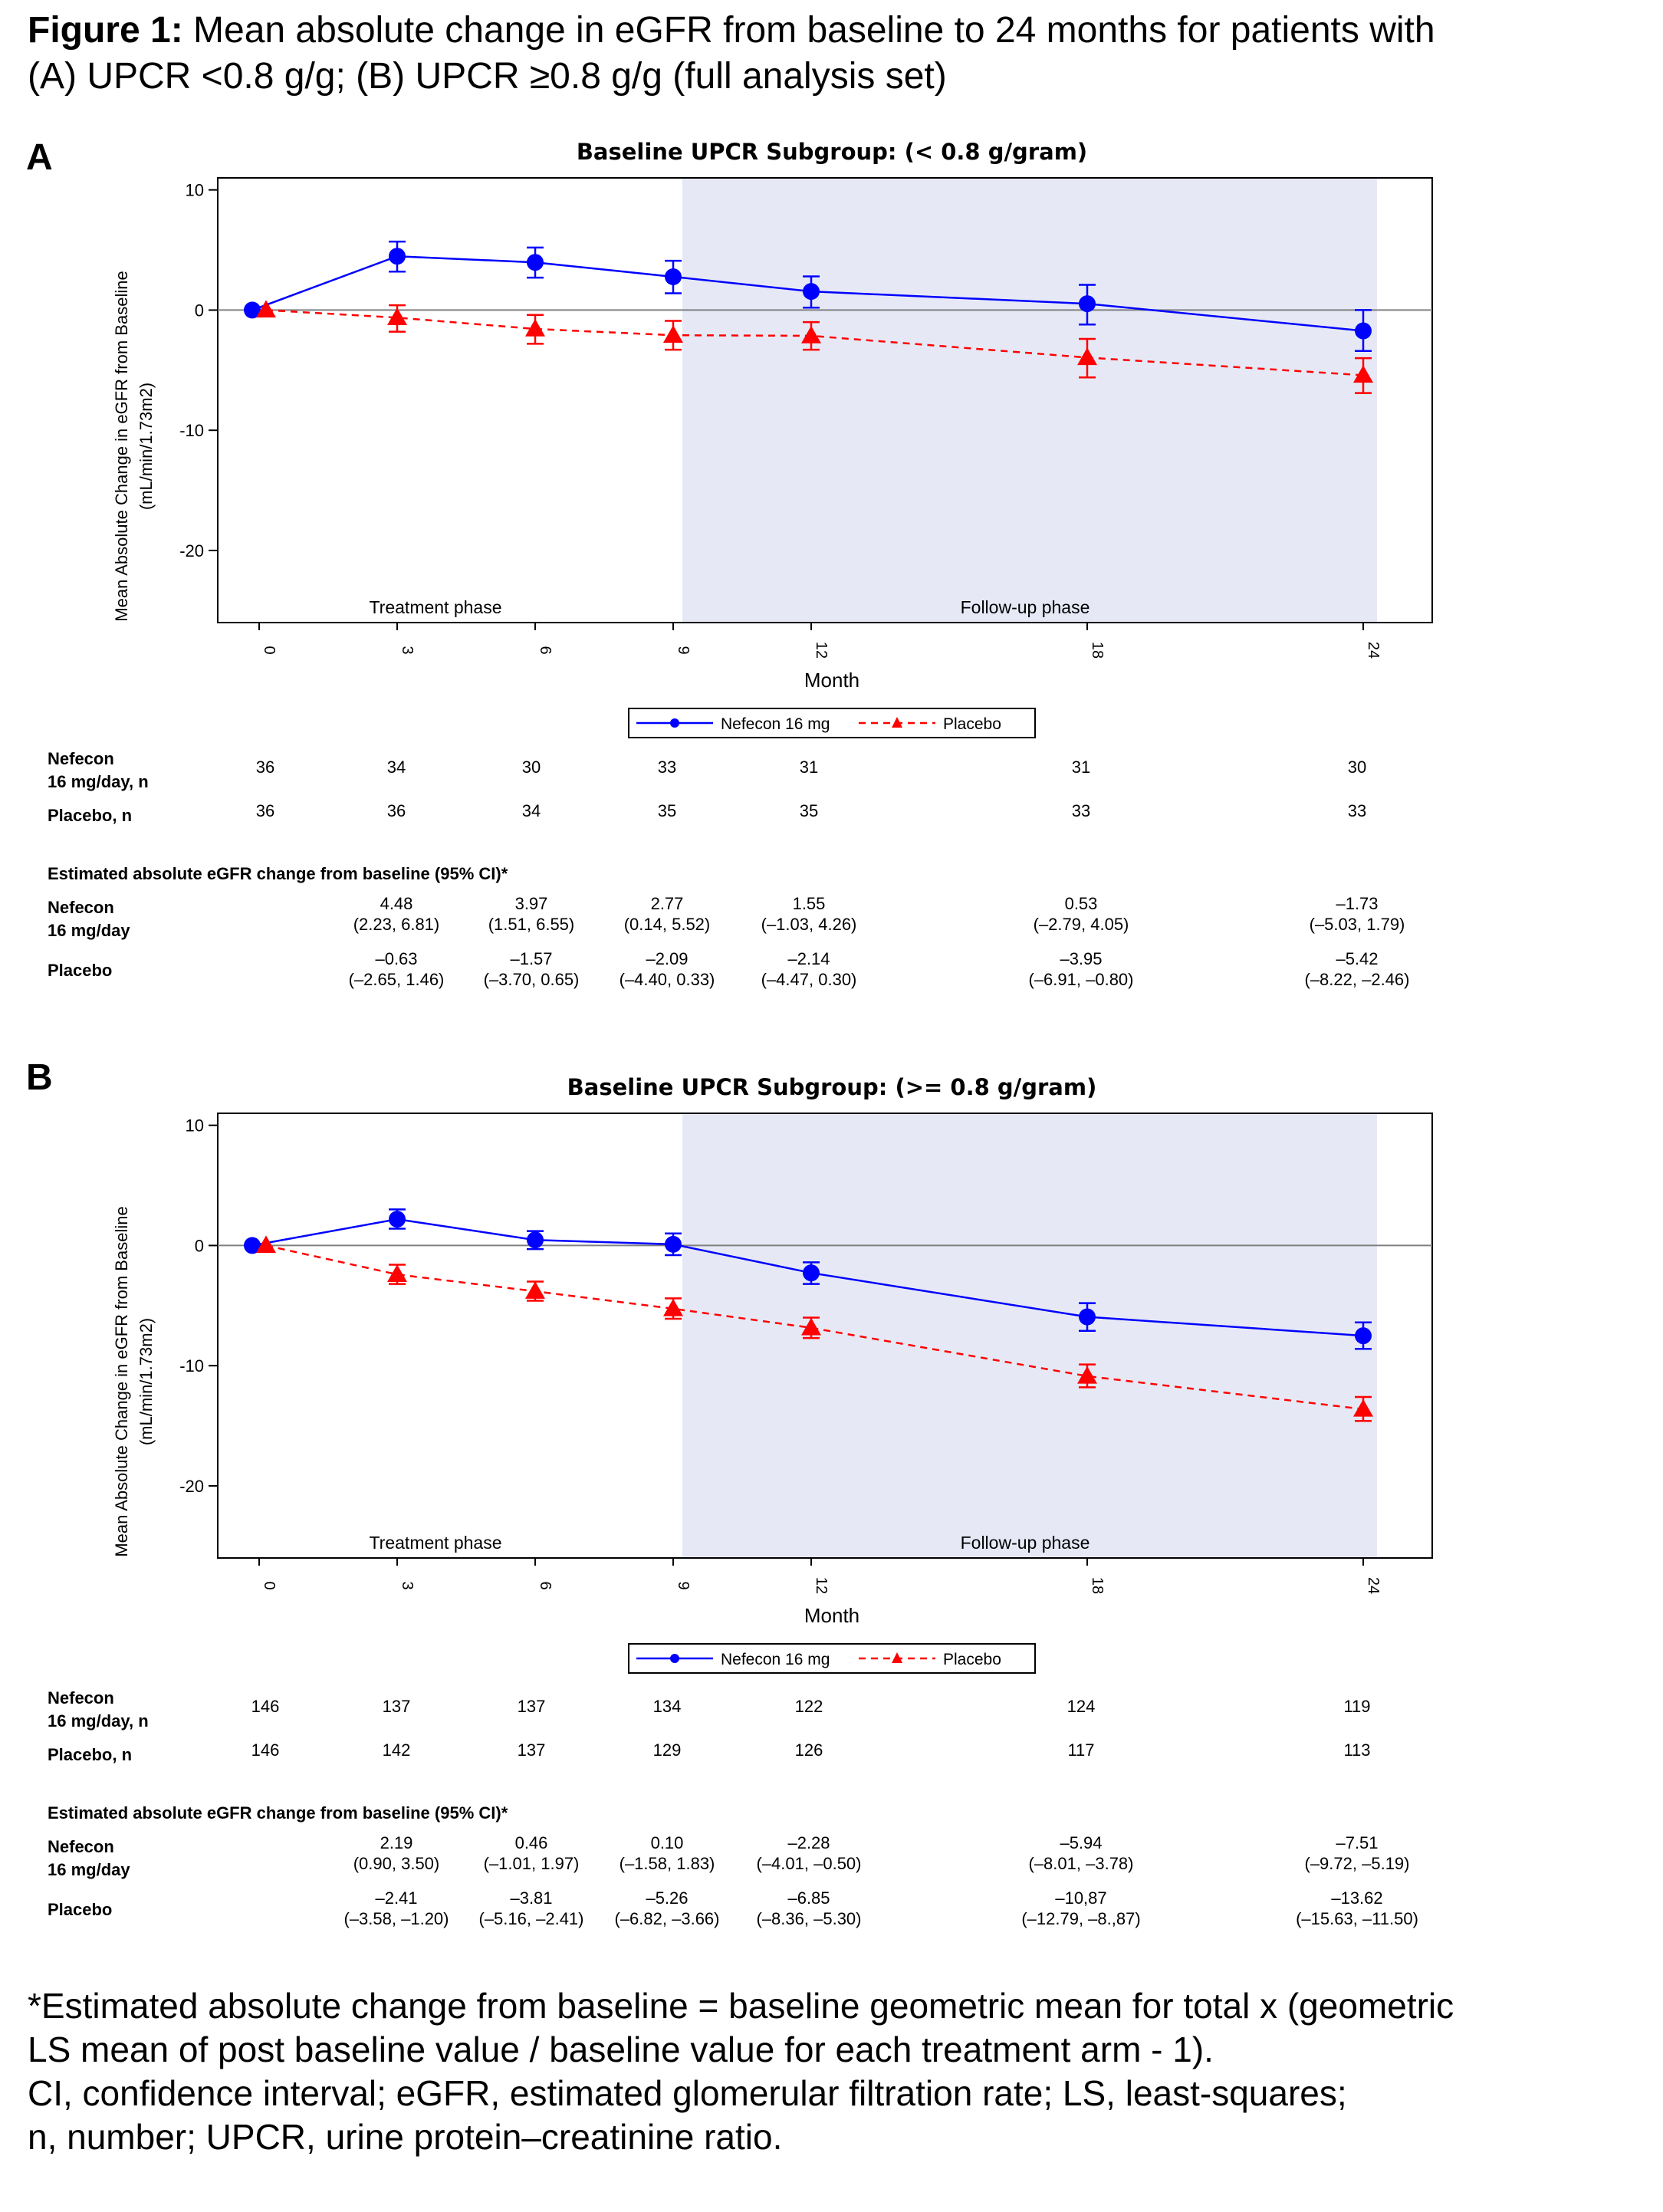 The image size is (1663, 2212). I want to click on nefecon-estimate-cell: 1.55, so click(809, 903).